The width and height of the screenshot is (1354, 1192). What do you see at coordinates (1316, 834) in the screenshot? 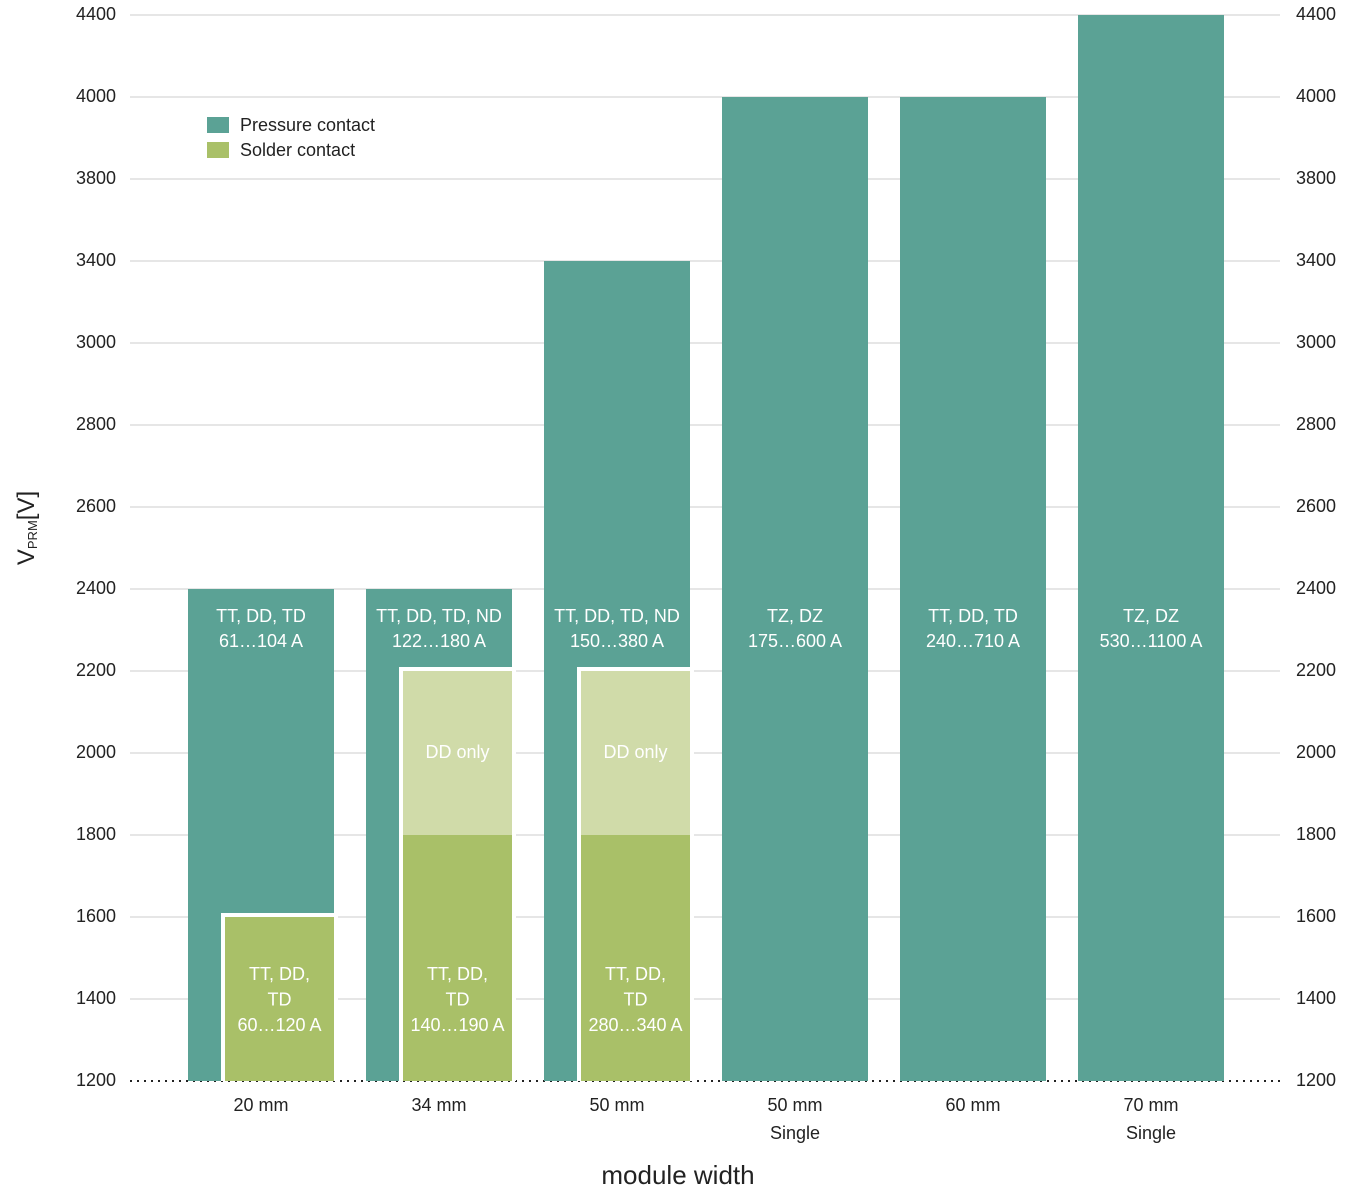
I see `y-tick-label-right: 1800` at bounding box center [1316, 834].